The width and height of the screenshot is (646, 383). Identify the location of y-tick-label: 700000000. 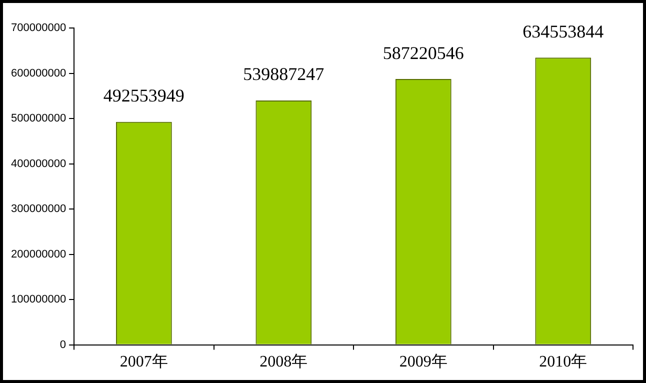
(38, 28).